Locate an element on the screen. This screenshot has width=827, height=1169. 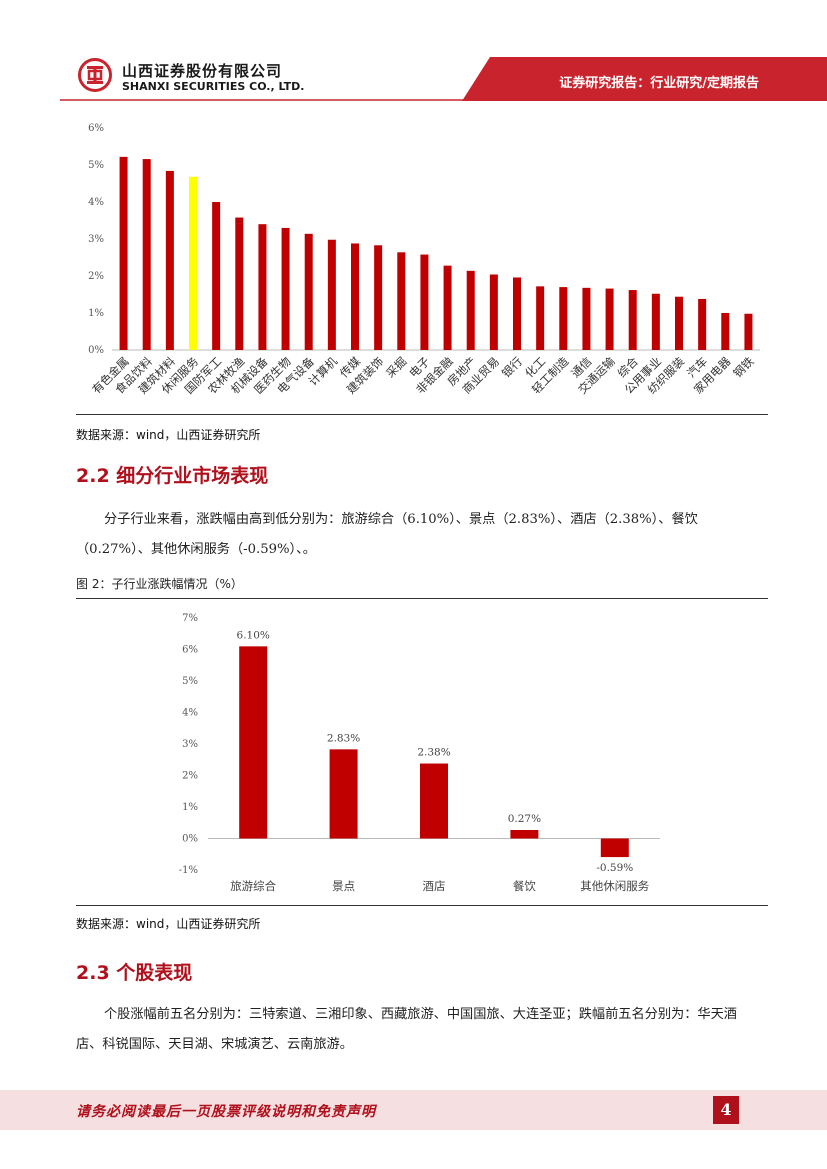
figure-2-title: 图 2：子行业涨跌幅情况（%） is located at coordinates (159, 584).